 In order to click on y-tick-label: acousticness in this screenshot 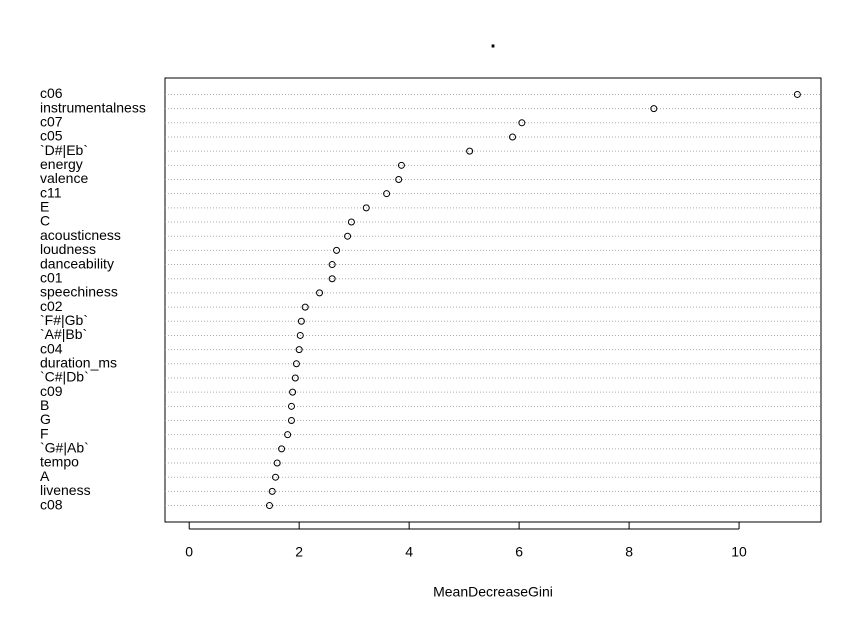, I will do `click(80, 235)`.